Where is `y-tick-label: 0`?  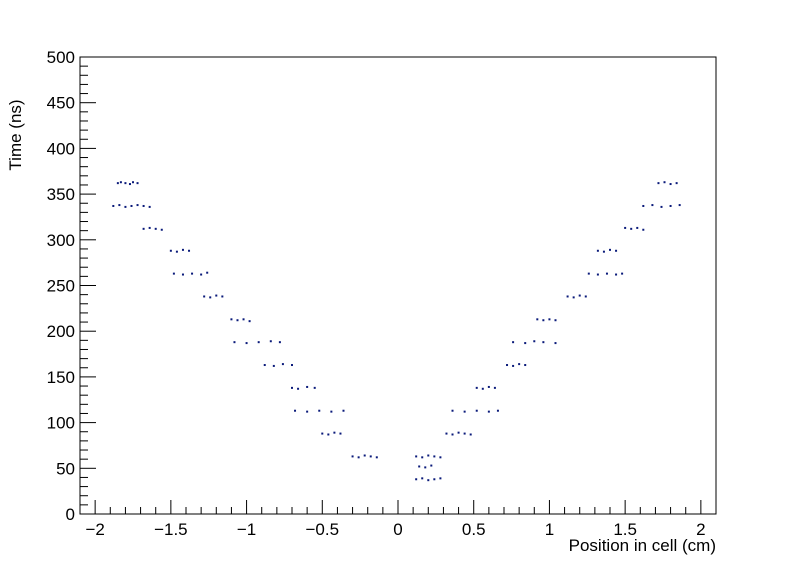 y-tick-label: 0 is located at coordinates (70, 514).